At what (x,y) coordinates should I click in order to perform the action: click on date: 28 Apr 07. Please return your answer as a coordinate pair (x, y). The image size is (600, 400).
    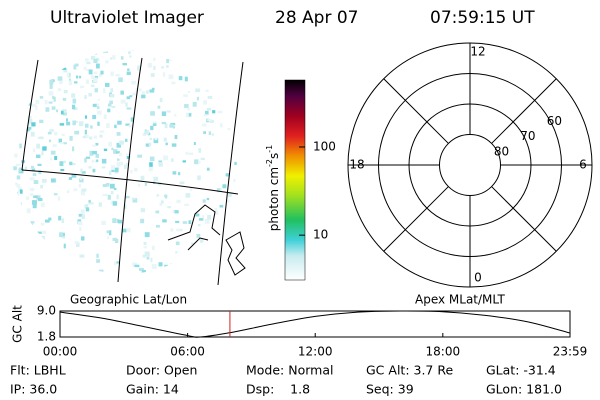
    Looking at the image, I should click on (316, 18).